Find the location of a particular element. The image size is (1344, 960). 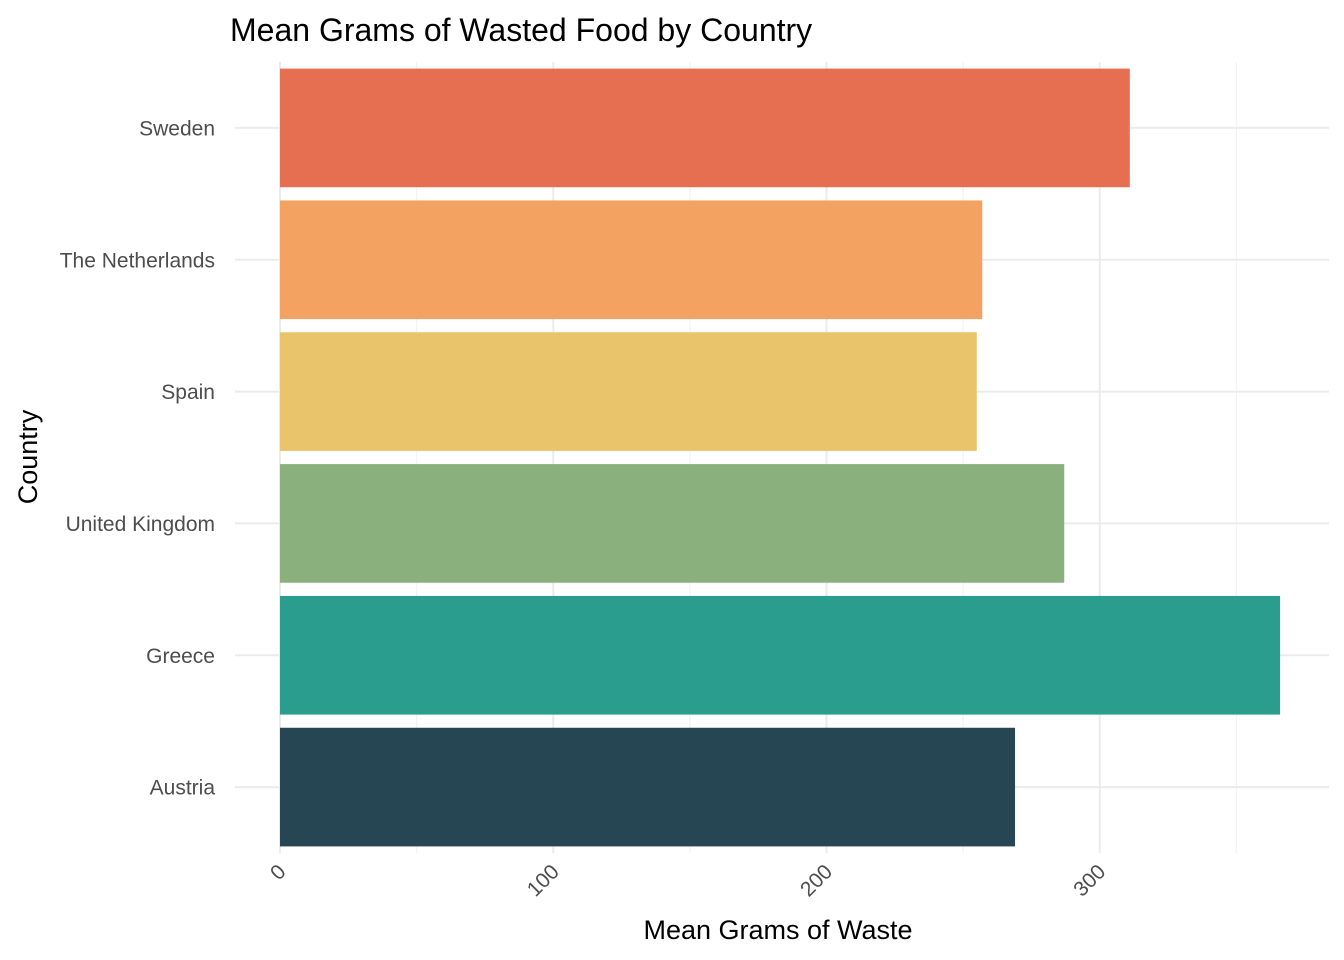

y-tick-label: United Kingdom is located at coordinates (140, 524).